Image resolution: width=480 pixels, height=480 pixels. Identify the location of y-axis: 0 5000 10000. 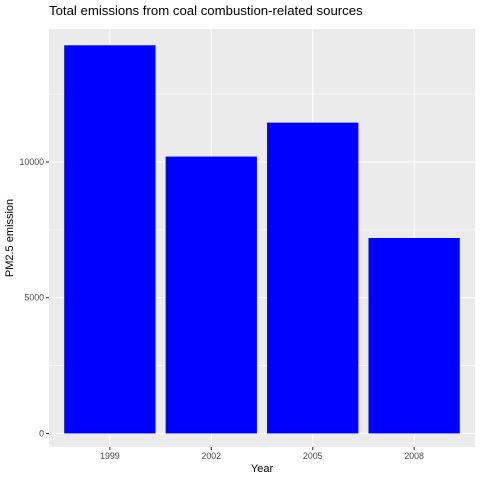
(34, 297).